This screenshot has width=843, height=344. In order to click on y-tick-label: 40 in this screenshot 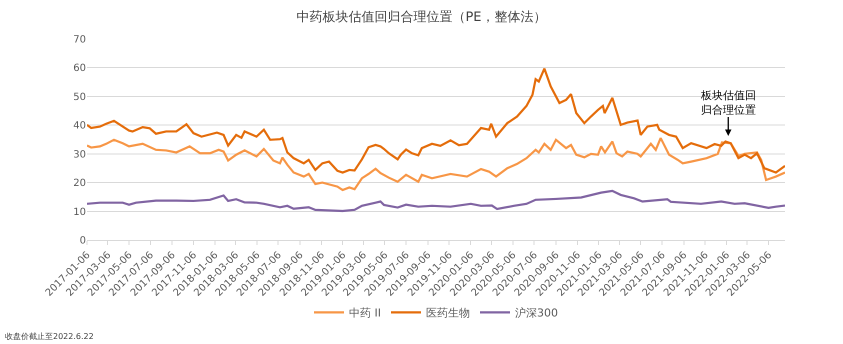, I will do `click(79, 126)`.